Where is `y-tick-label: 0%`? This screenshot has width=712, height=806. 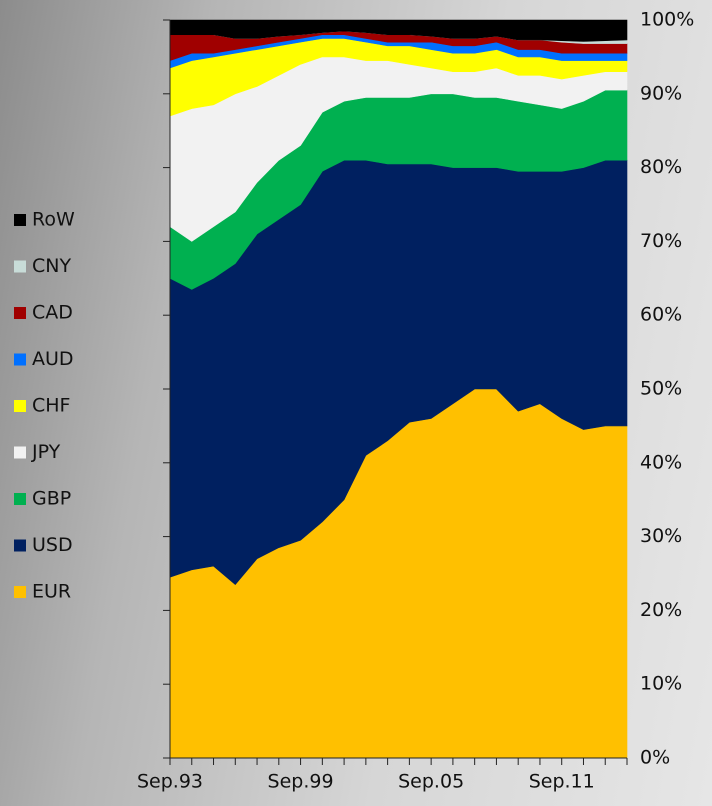
y-tick-label: 0% is located at coordinates (655, 758).